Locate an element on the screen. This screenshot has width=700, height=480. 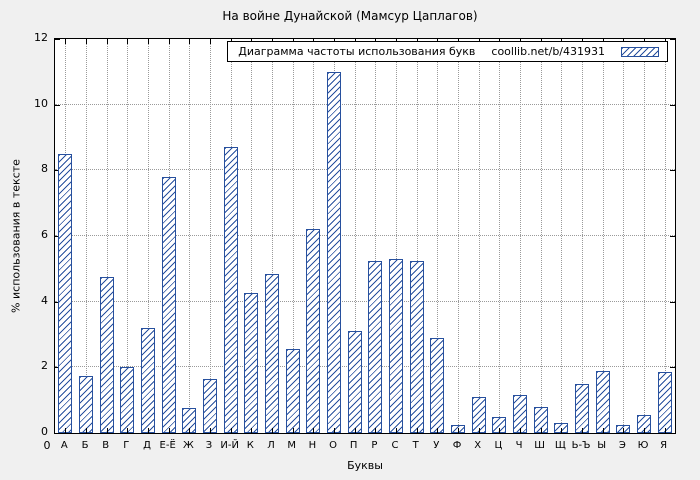
x-tick-label: Ь-Ъ is located at coordinates (581, 445).